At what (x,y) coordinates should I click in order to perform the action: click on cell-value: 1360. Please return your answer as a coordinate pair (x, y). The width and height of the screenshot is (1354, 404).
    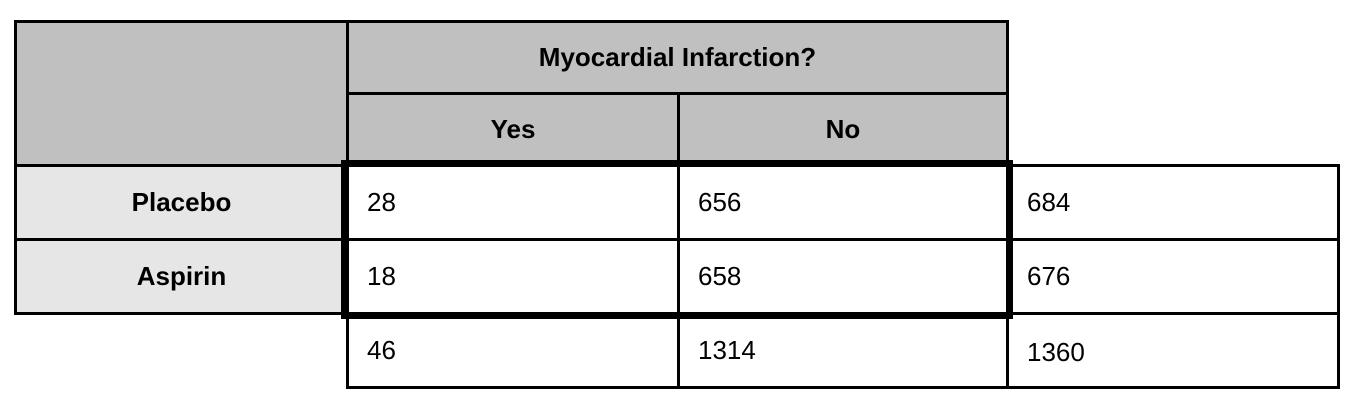
    Looking at the image, I should click on (1056, 352).